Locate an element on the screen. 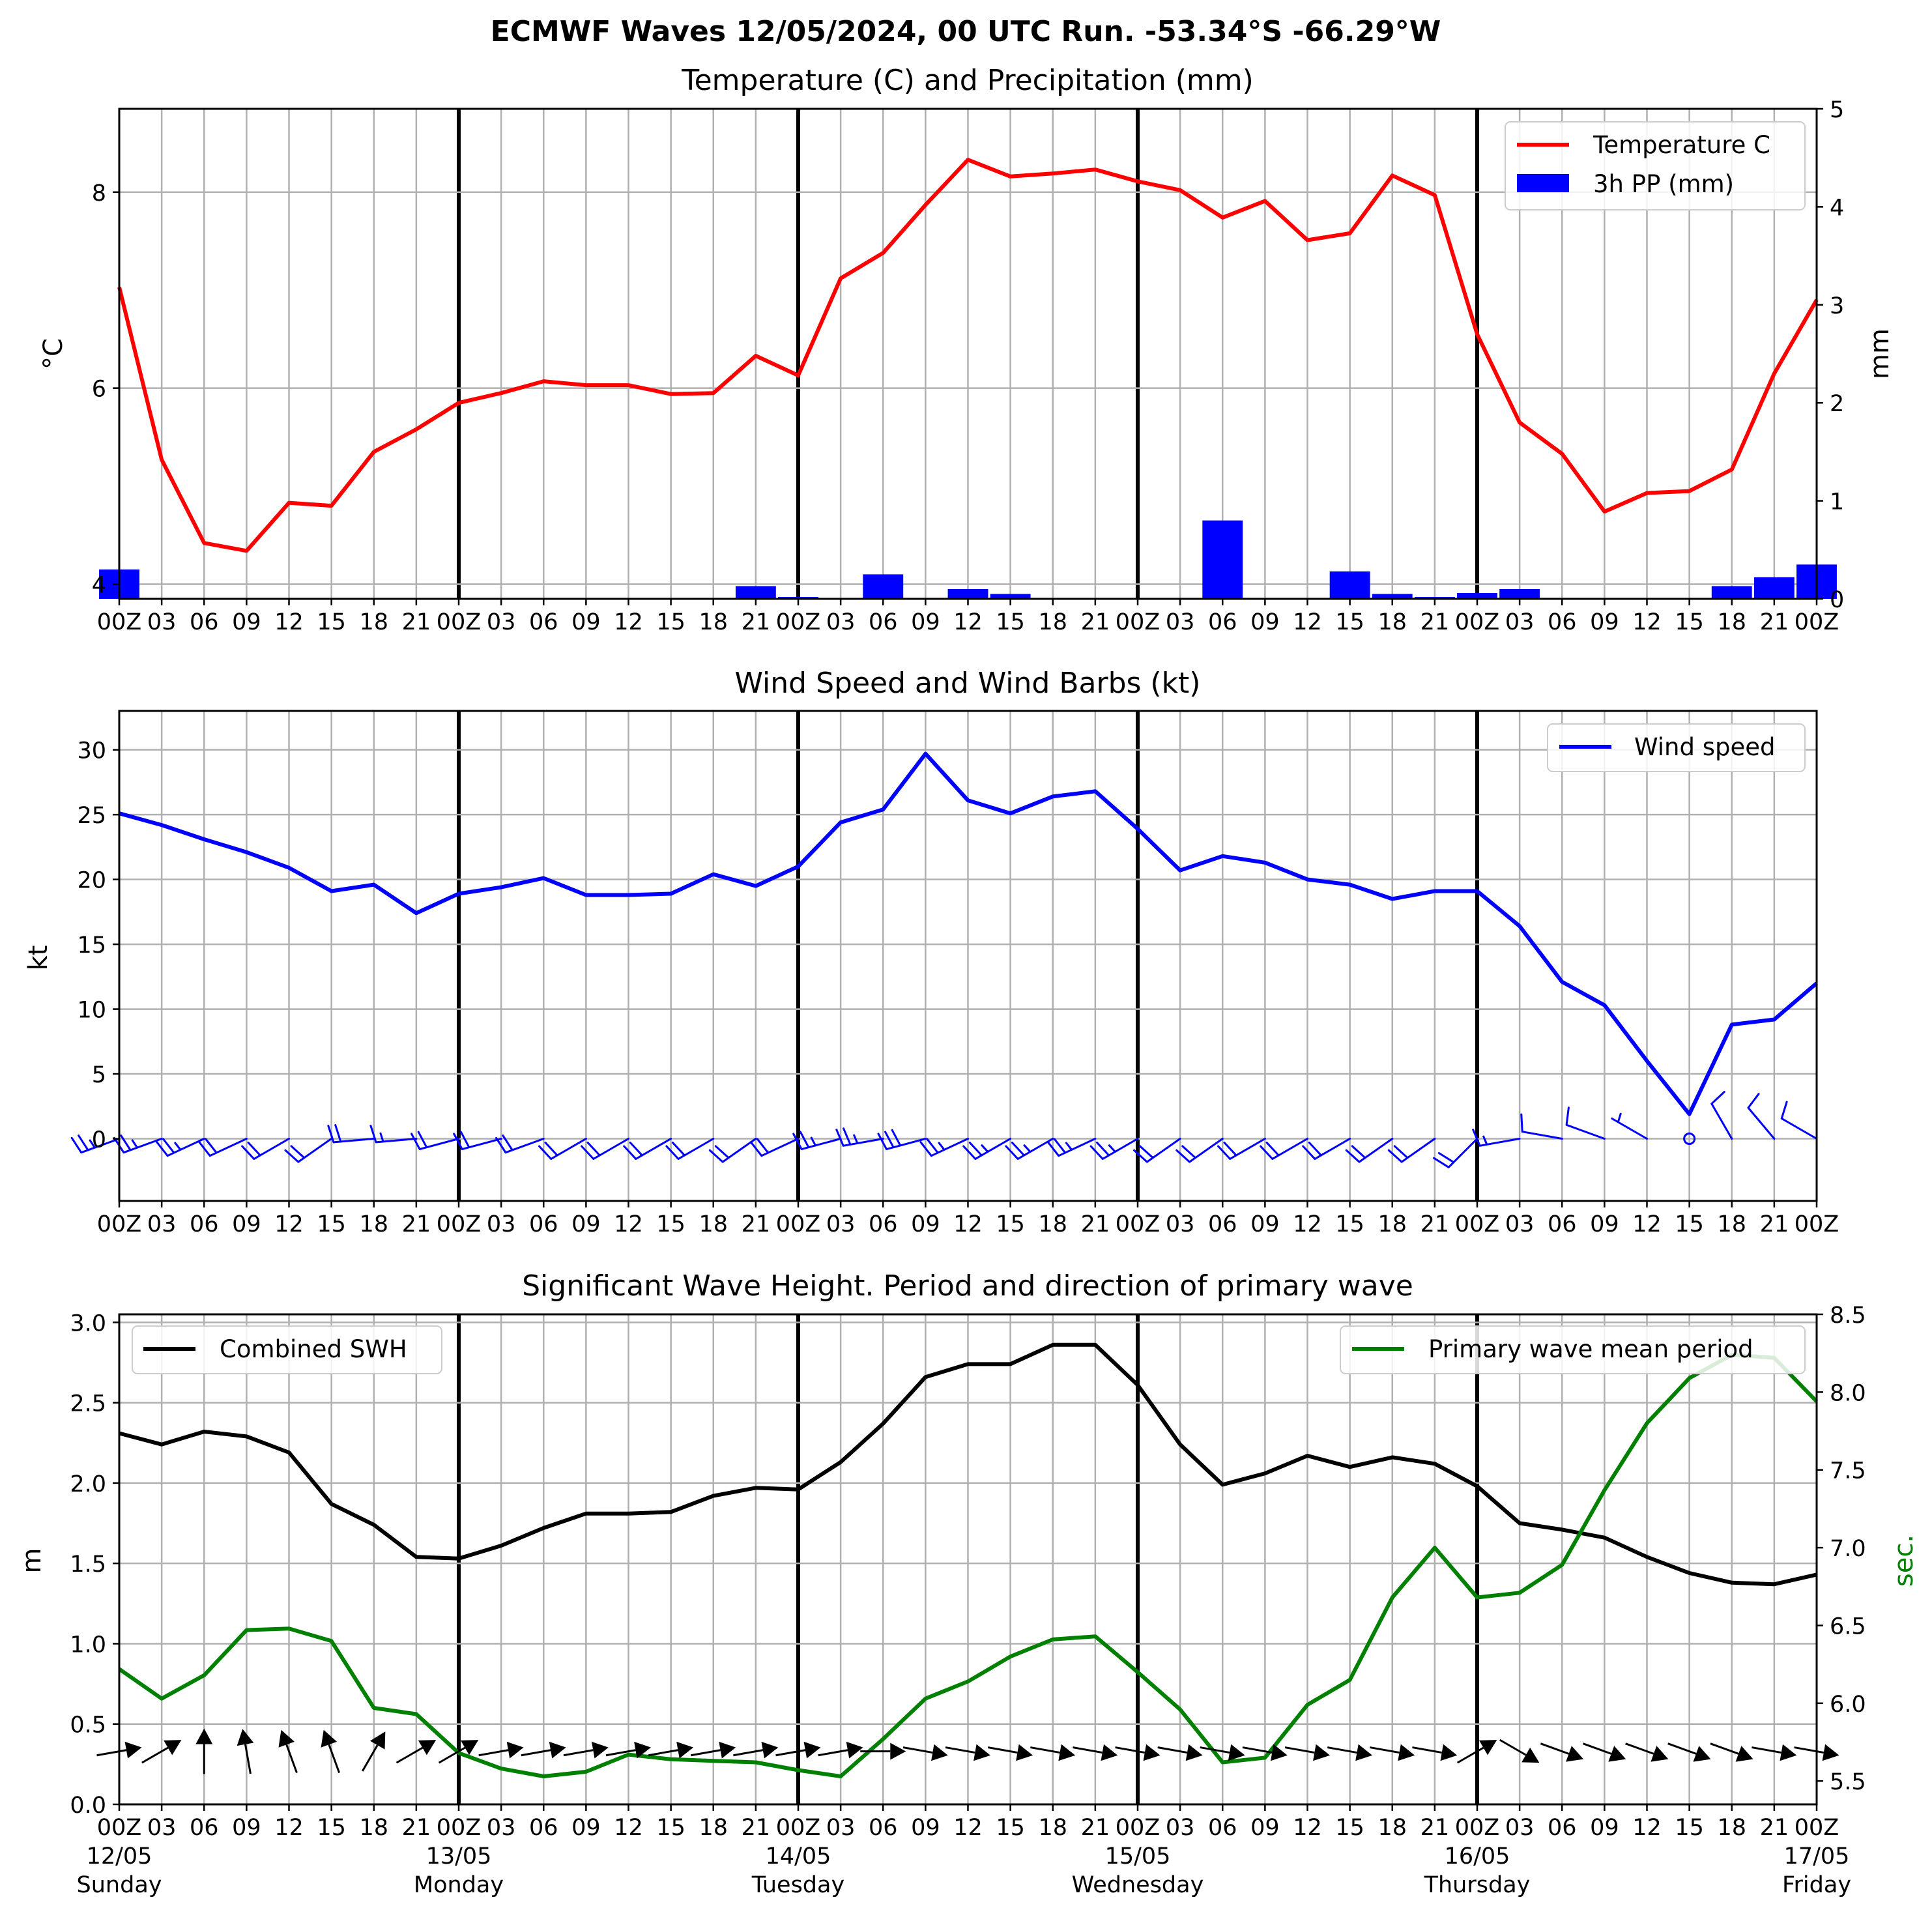 Image resolution: width=1932 pixels, height=1921 pixels. legend-label-period: Primary wave mean period is located at coordinates (1590, 1349).